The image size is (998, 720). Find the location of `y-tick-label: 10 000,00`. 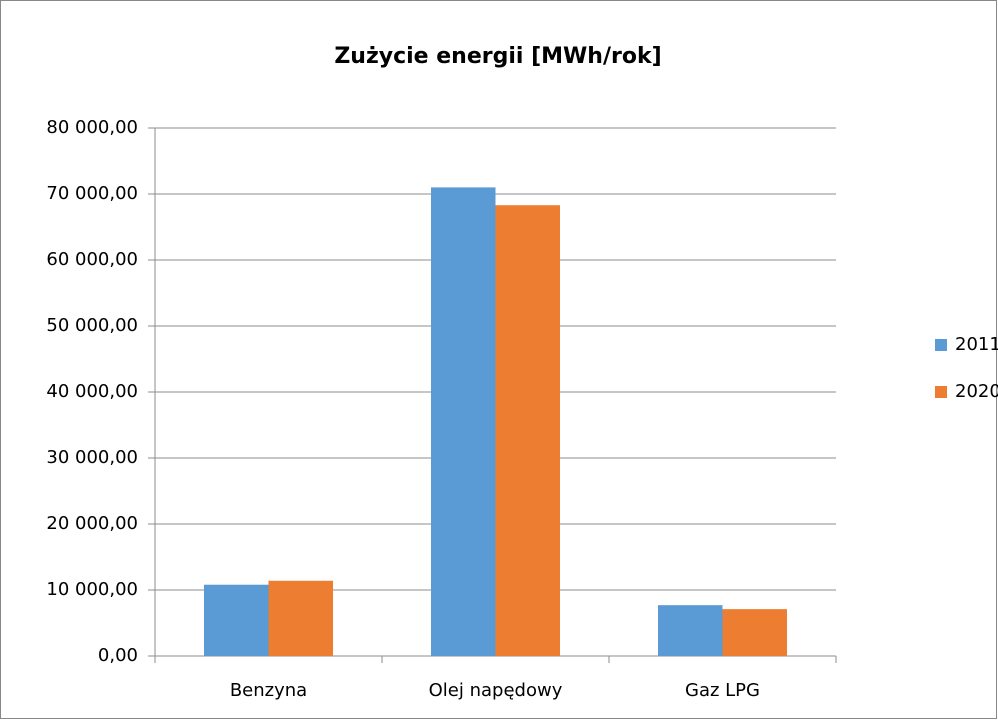

y-tick-label: 10 000,00 is located at coordinates (92, 589).